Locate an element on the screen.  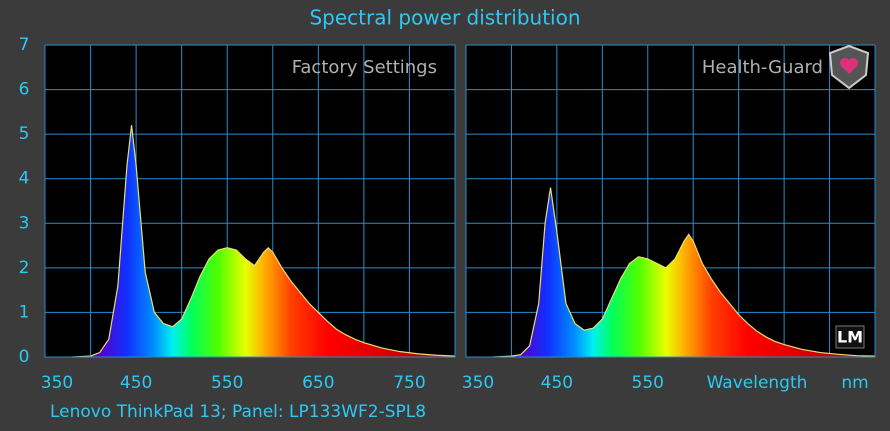
footer: Lenovo ThinkPad 13; Panel: LP133WF2-SPL8 is located at coordinates (238, 412).